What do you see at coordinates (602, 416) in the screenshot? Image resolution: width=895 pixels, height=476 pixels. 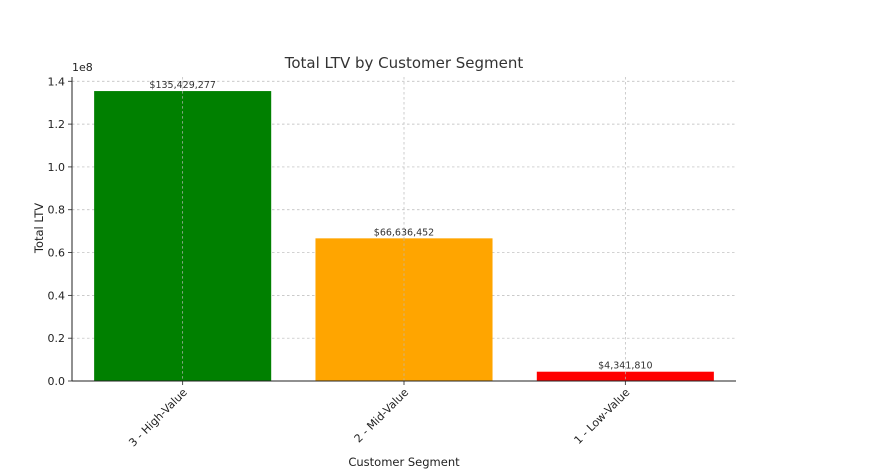 I see `x-tick-label: 1 - Low-Value` at bounding box center [602, 416].